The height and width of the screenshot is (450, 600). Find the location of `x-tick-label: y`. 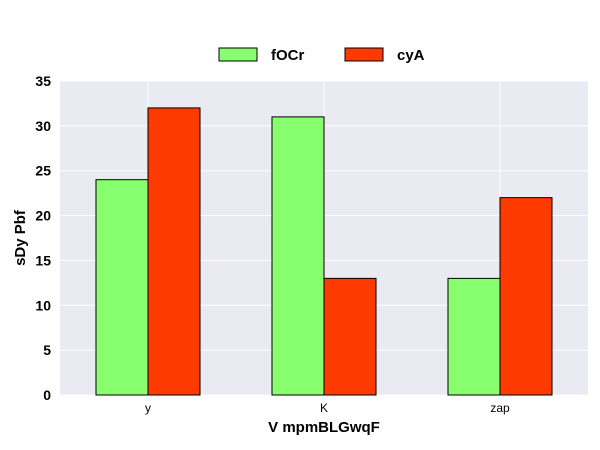

x-tick-label: y is located at coordinates (148, 408).